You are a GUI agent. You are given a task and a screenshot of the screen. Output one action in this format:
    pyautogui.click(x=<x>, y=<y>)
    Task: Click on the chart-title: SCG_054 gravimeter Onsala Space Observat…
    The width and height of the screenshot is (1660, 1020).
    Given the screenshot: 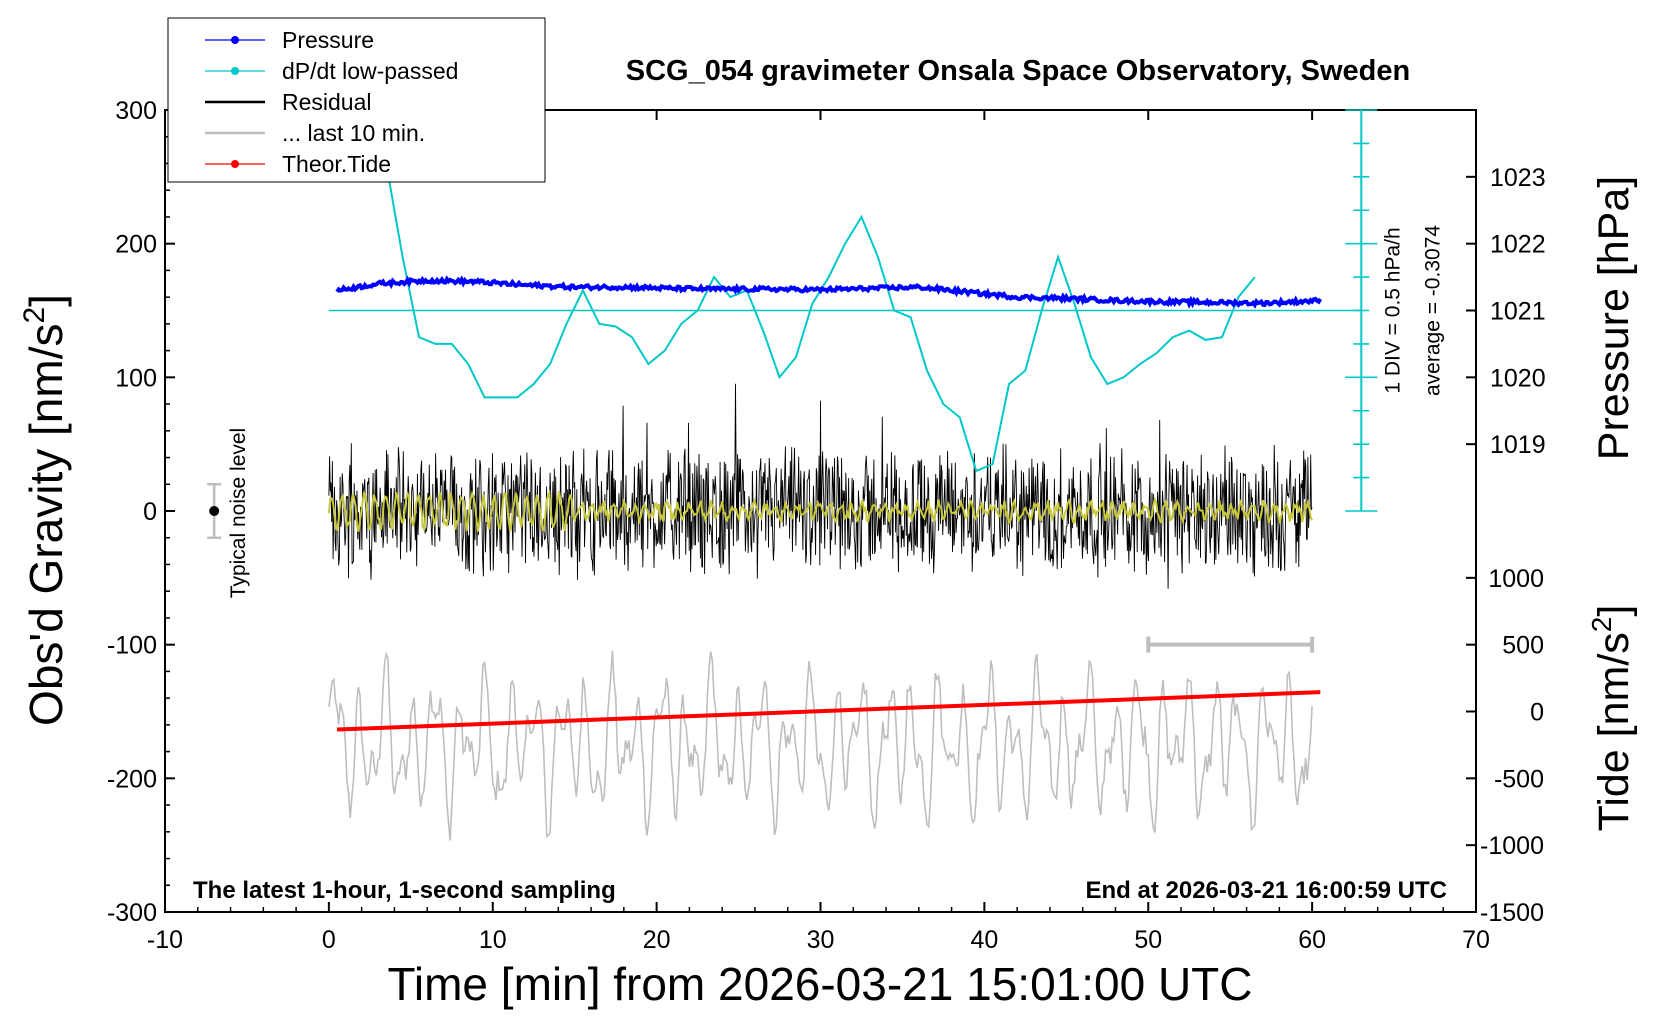 What is the action you would take?
    pyautogui.click(x=1018, y=71)
    